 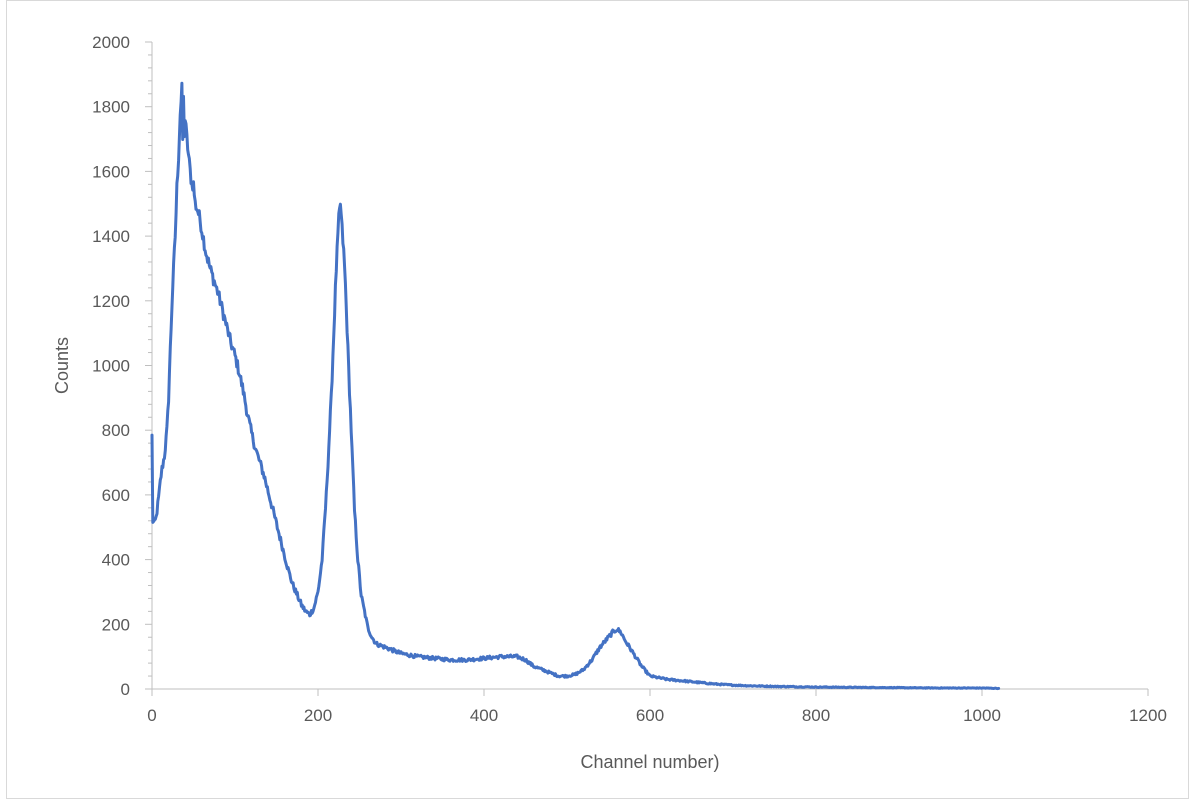 I want to click on x-tick-label: 800, so click(x=816, y=715).